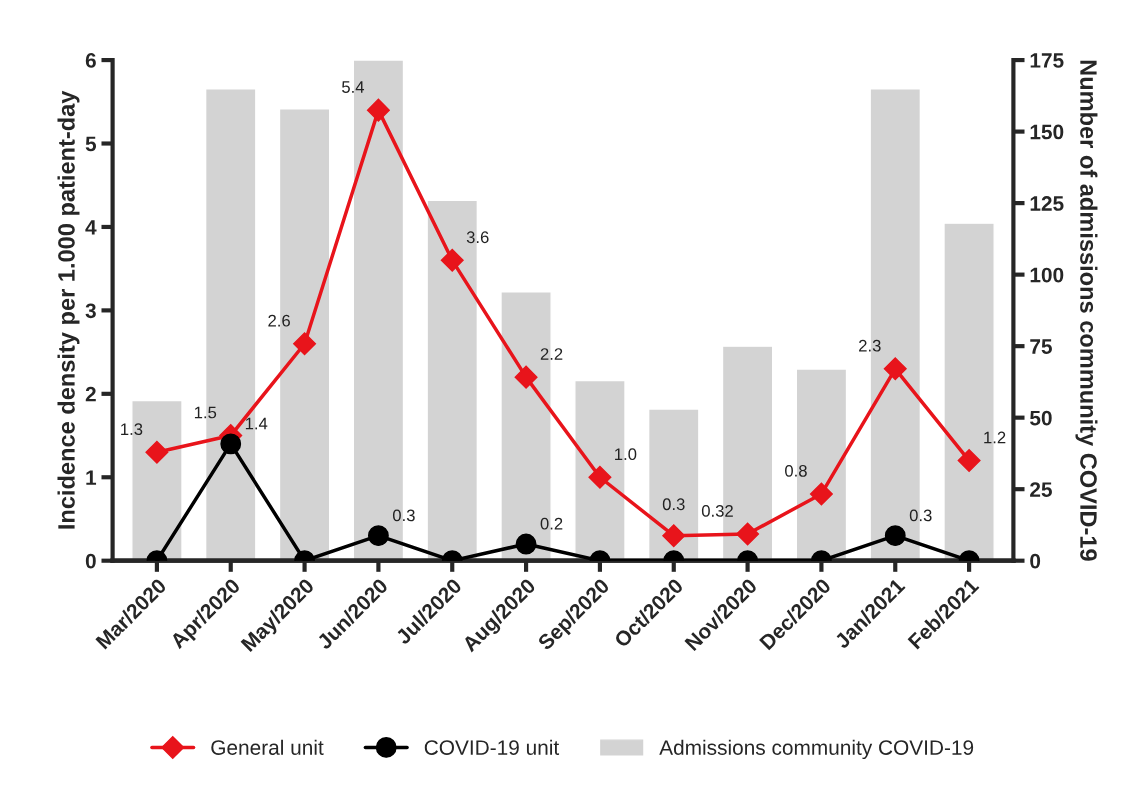 Image resolution: width=1126 pixels, height=801 pixels. Describe the element at coordinates (796, 470) in the screenshot. I see `data-label: 0.8` at that location.